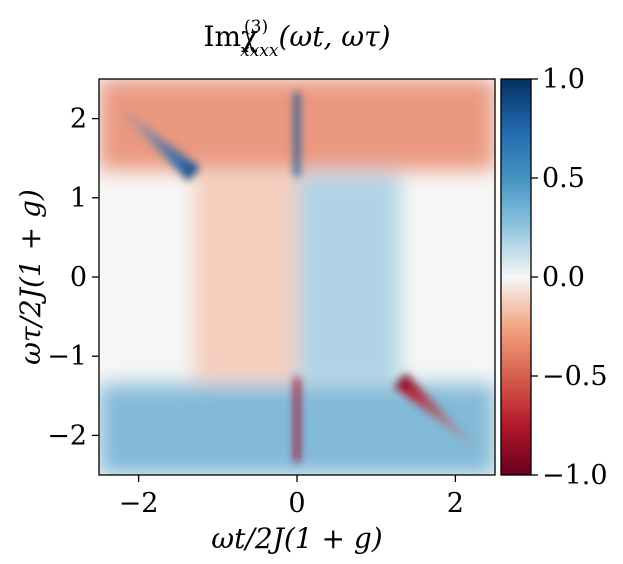 The width and height of the screenshot is (623, 564). Describe the element at coordinates (575, 475) in the screenshot. I see `colorbar-tick-label: −1.0` at that location.